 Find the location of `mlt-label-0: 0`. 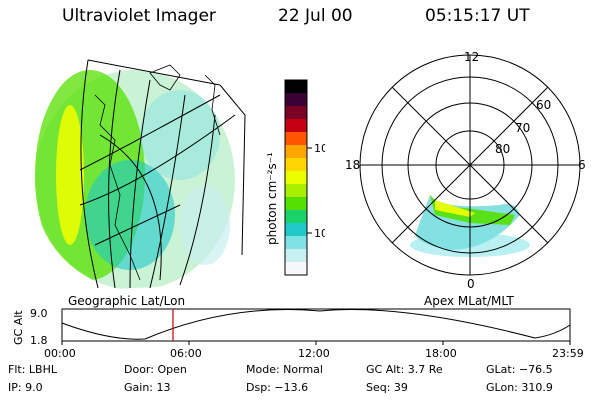

mlt-label-0: 0 is located at coordinates (471, 284).